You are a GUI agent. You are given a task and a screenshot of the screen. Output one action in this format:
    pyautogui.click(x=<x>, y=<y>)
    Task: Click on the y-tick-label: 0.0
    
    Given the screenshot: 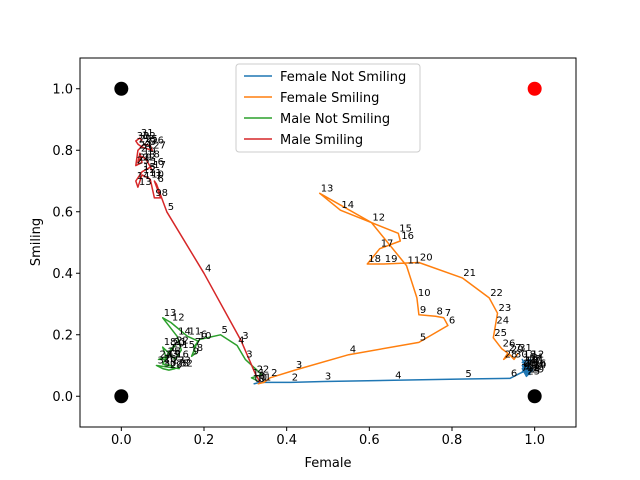 What is the action you would take?
    pyautogui.click(x=62, y=397)
    